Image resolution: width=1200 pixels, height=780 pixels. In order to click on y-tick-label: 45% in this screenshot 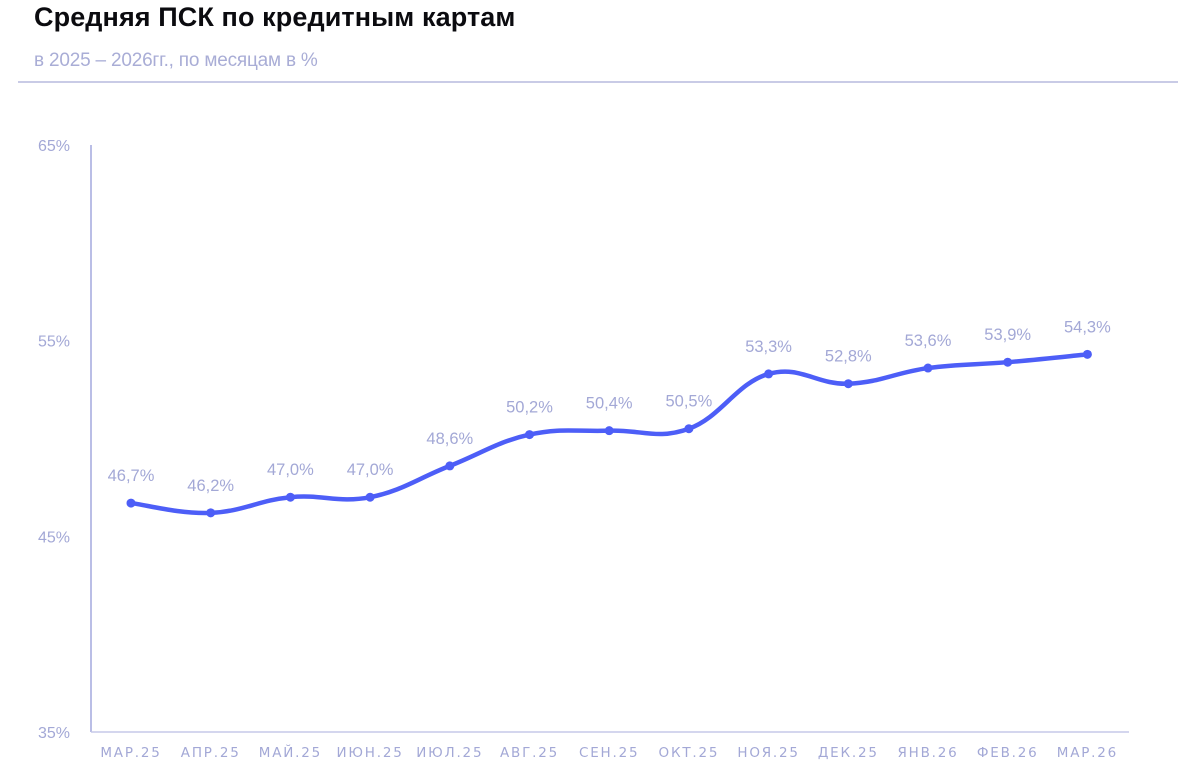, I will do `click(54, 537)`.